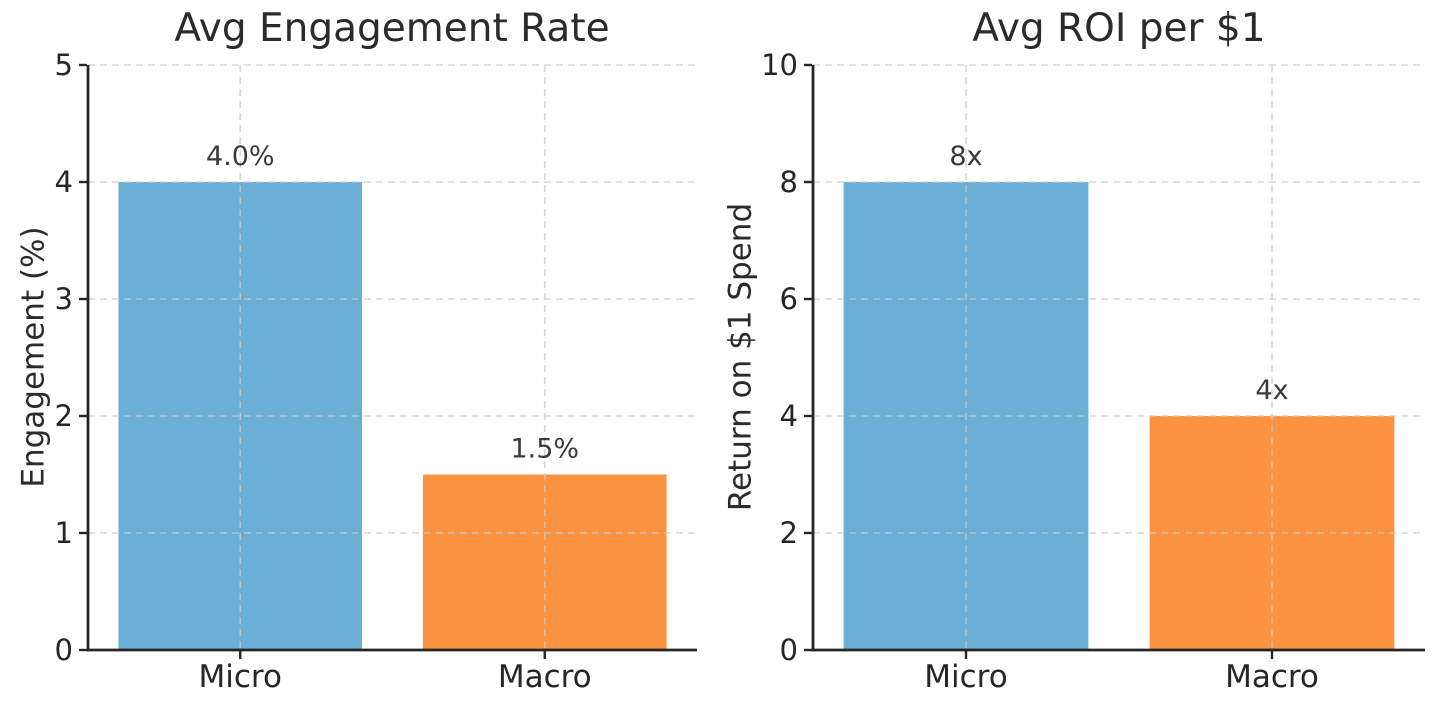  Describe the element at coordinates (240, 156) in the screenshot. I see `bar-value-label-micro: 4.0%` at that location.